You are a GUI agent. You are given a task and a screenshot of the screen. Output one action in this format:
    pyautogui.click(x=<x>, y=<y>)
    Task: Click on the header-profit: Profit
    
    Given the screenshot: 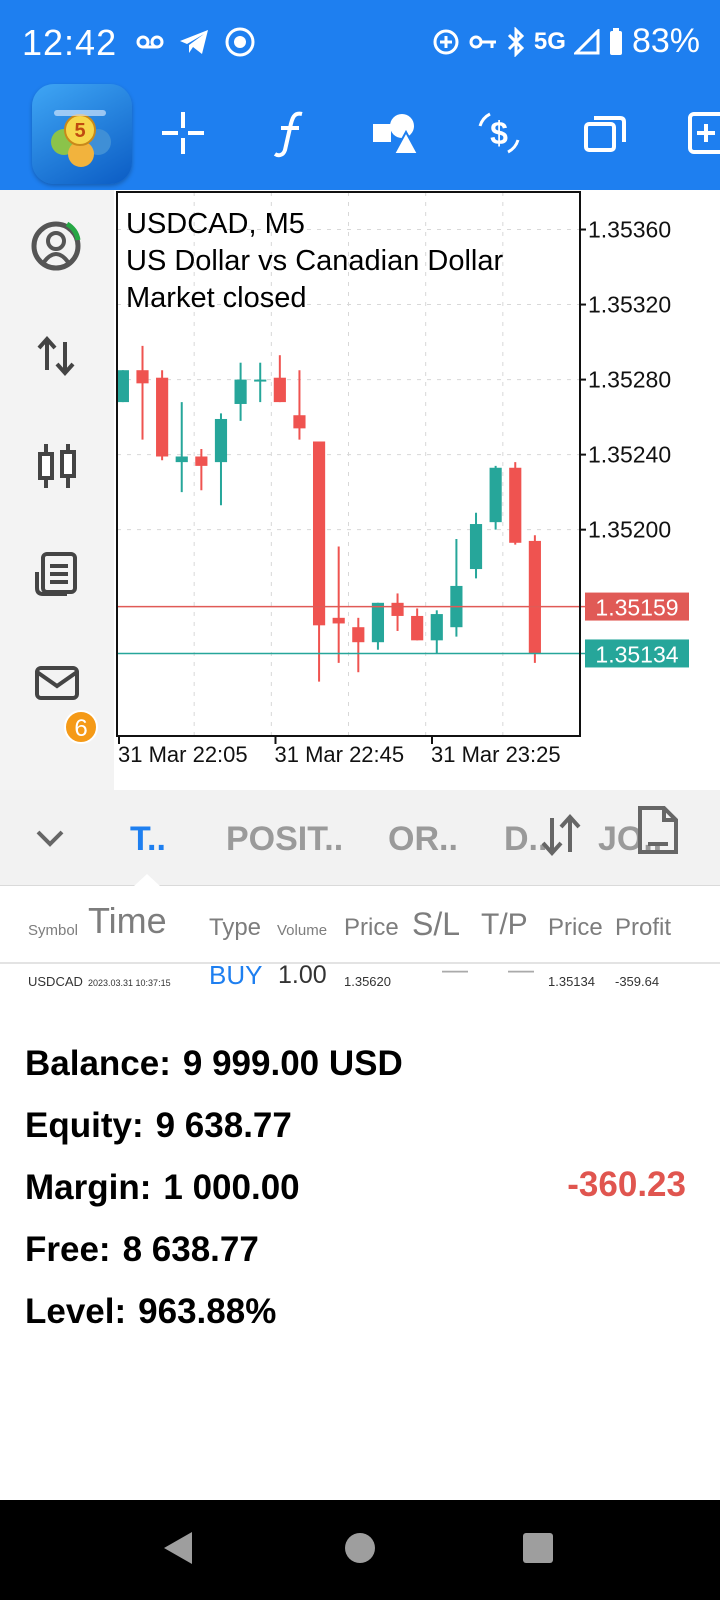 What is the action you would take?
    pyautogui.click(x=643, y=927)
    